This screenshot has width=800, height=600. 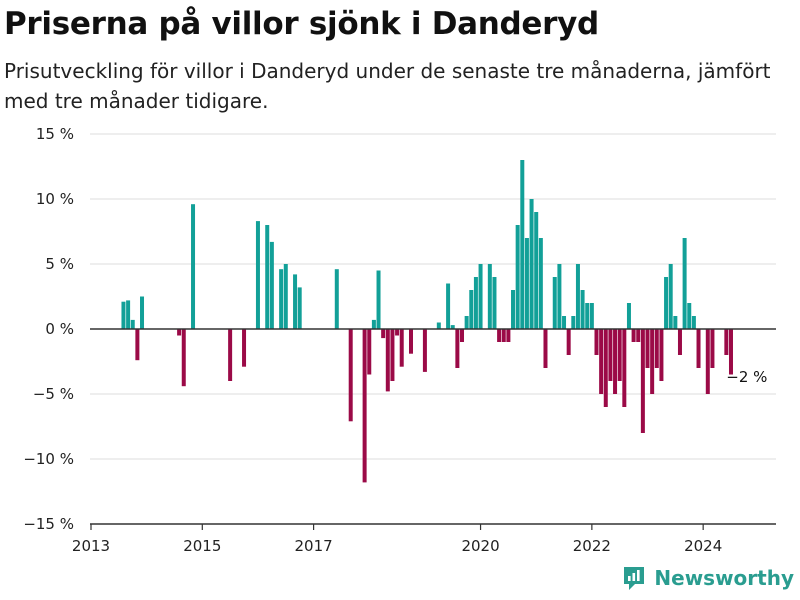 What do you see at coordinates (59, 264) in the screenshot?
I see `y-tick-label: 5 %` at bounding box center [59, 264].